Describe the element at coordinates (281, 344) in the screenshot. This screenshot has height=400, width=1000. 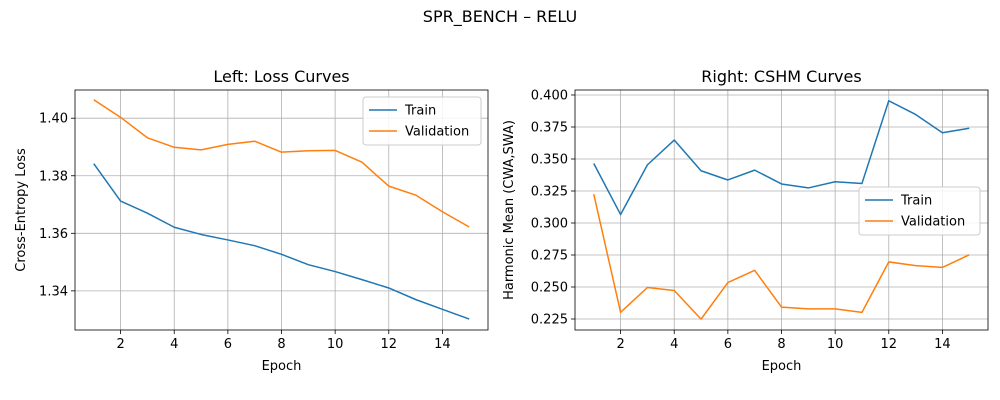
I see `loss-x-tick-label: 8` at that location.